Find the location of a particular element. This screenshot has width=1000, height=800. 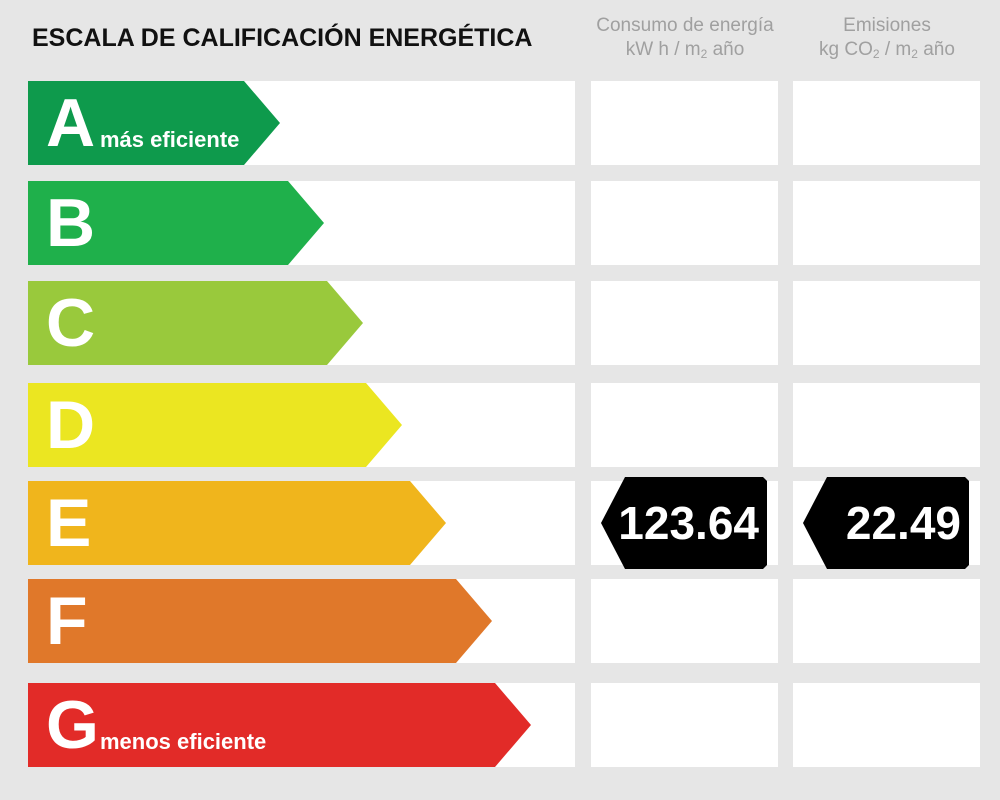

rating-letter: E is located at coordinates (69, 523).